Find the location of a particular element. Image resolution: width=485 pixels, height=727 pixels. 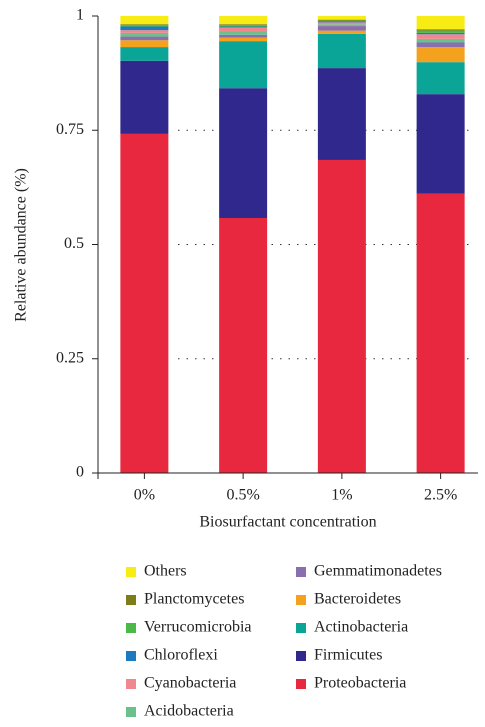

legend-label: Proteobacteria is located at coordinates (360, 683).